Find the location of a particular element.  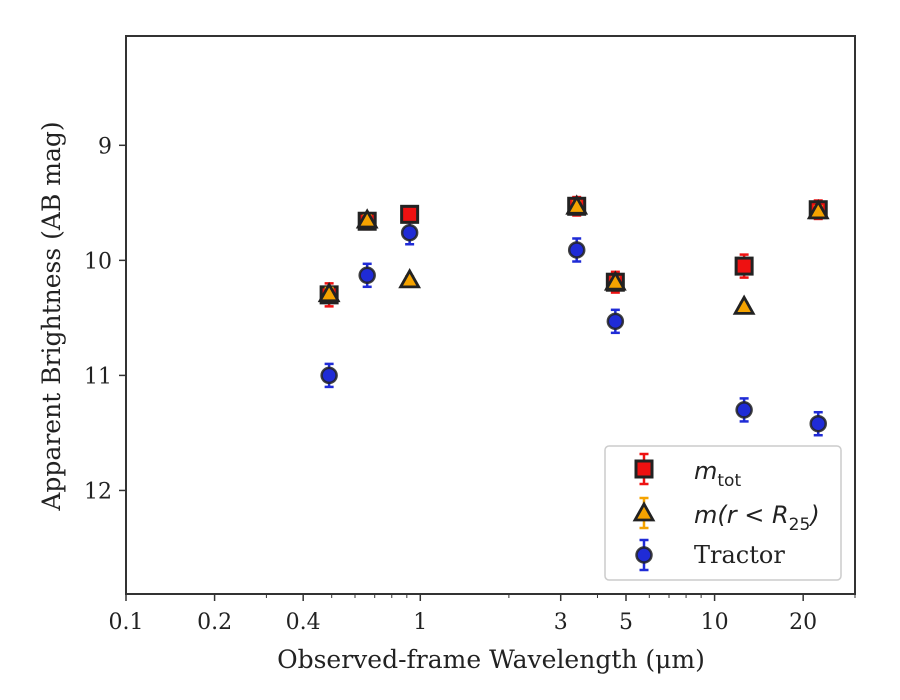

y-tick-label: 11 is located at coordinates (98, 376).